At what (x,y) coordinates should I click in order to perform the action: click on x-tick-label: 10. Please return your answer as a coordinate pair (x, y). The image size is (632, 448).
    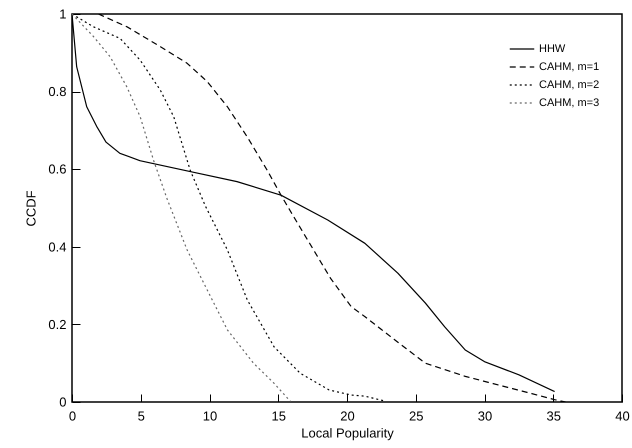
    Looking at the image, I should click on (210, 416).